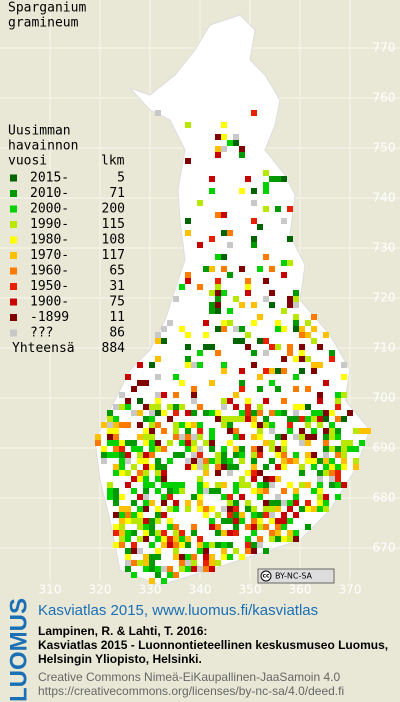 This screenshot has height=702, width=400. Describe the element at coordinates (41, 333) in the screenshot. I see `legend-label: ???` at that location.